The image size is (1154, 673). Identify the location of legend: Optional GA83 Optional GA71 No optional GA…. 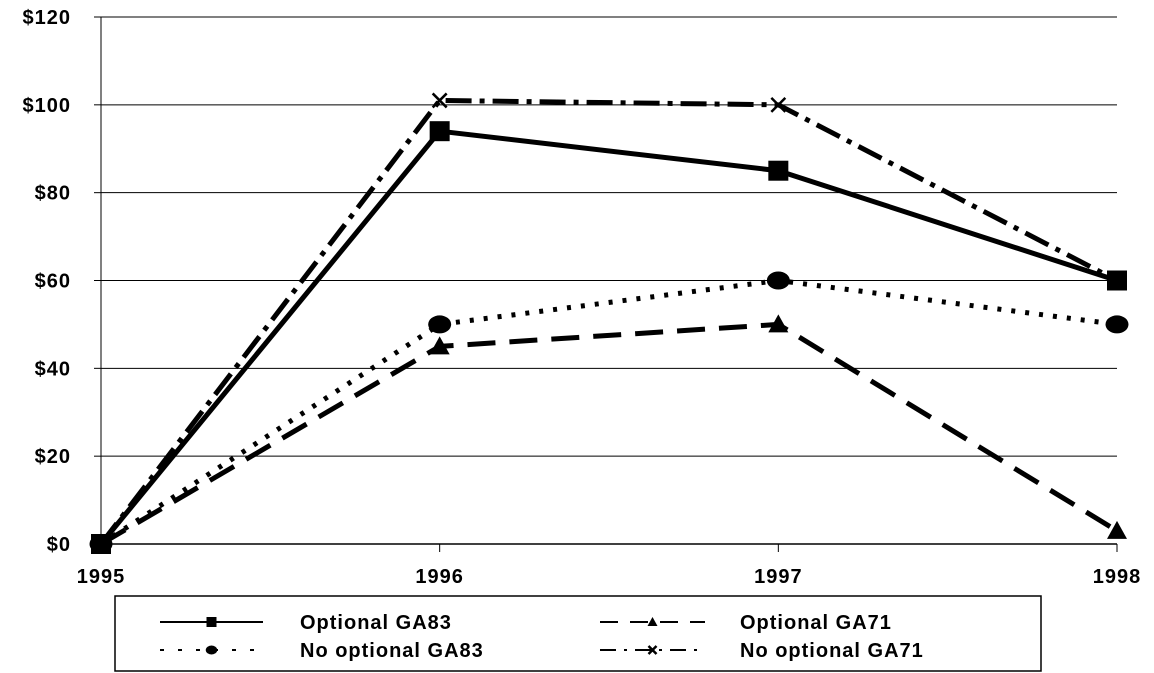
(578, 633).